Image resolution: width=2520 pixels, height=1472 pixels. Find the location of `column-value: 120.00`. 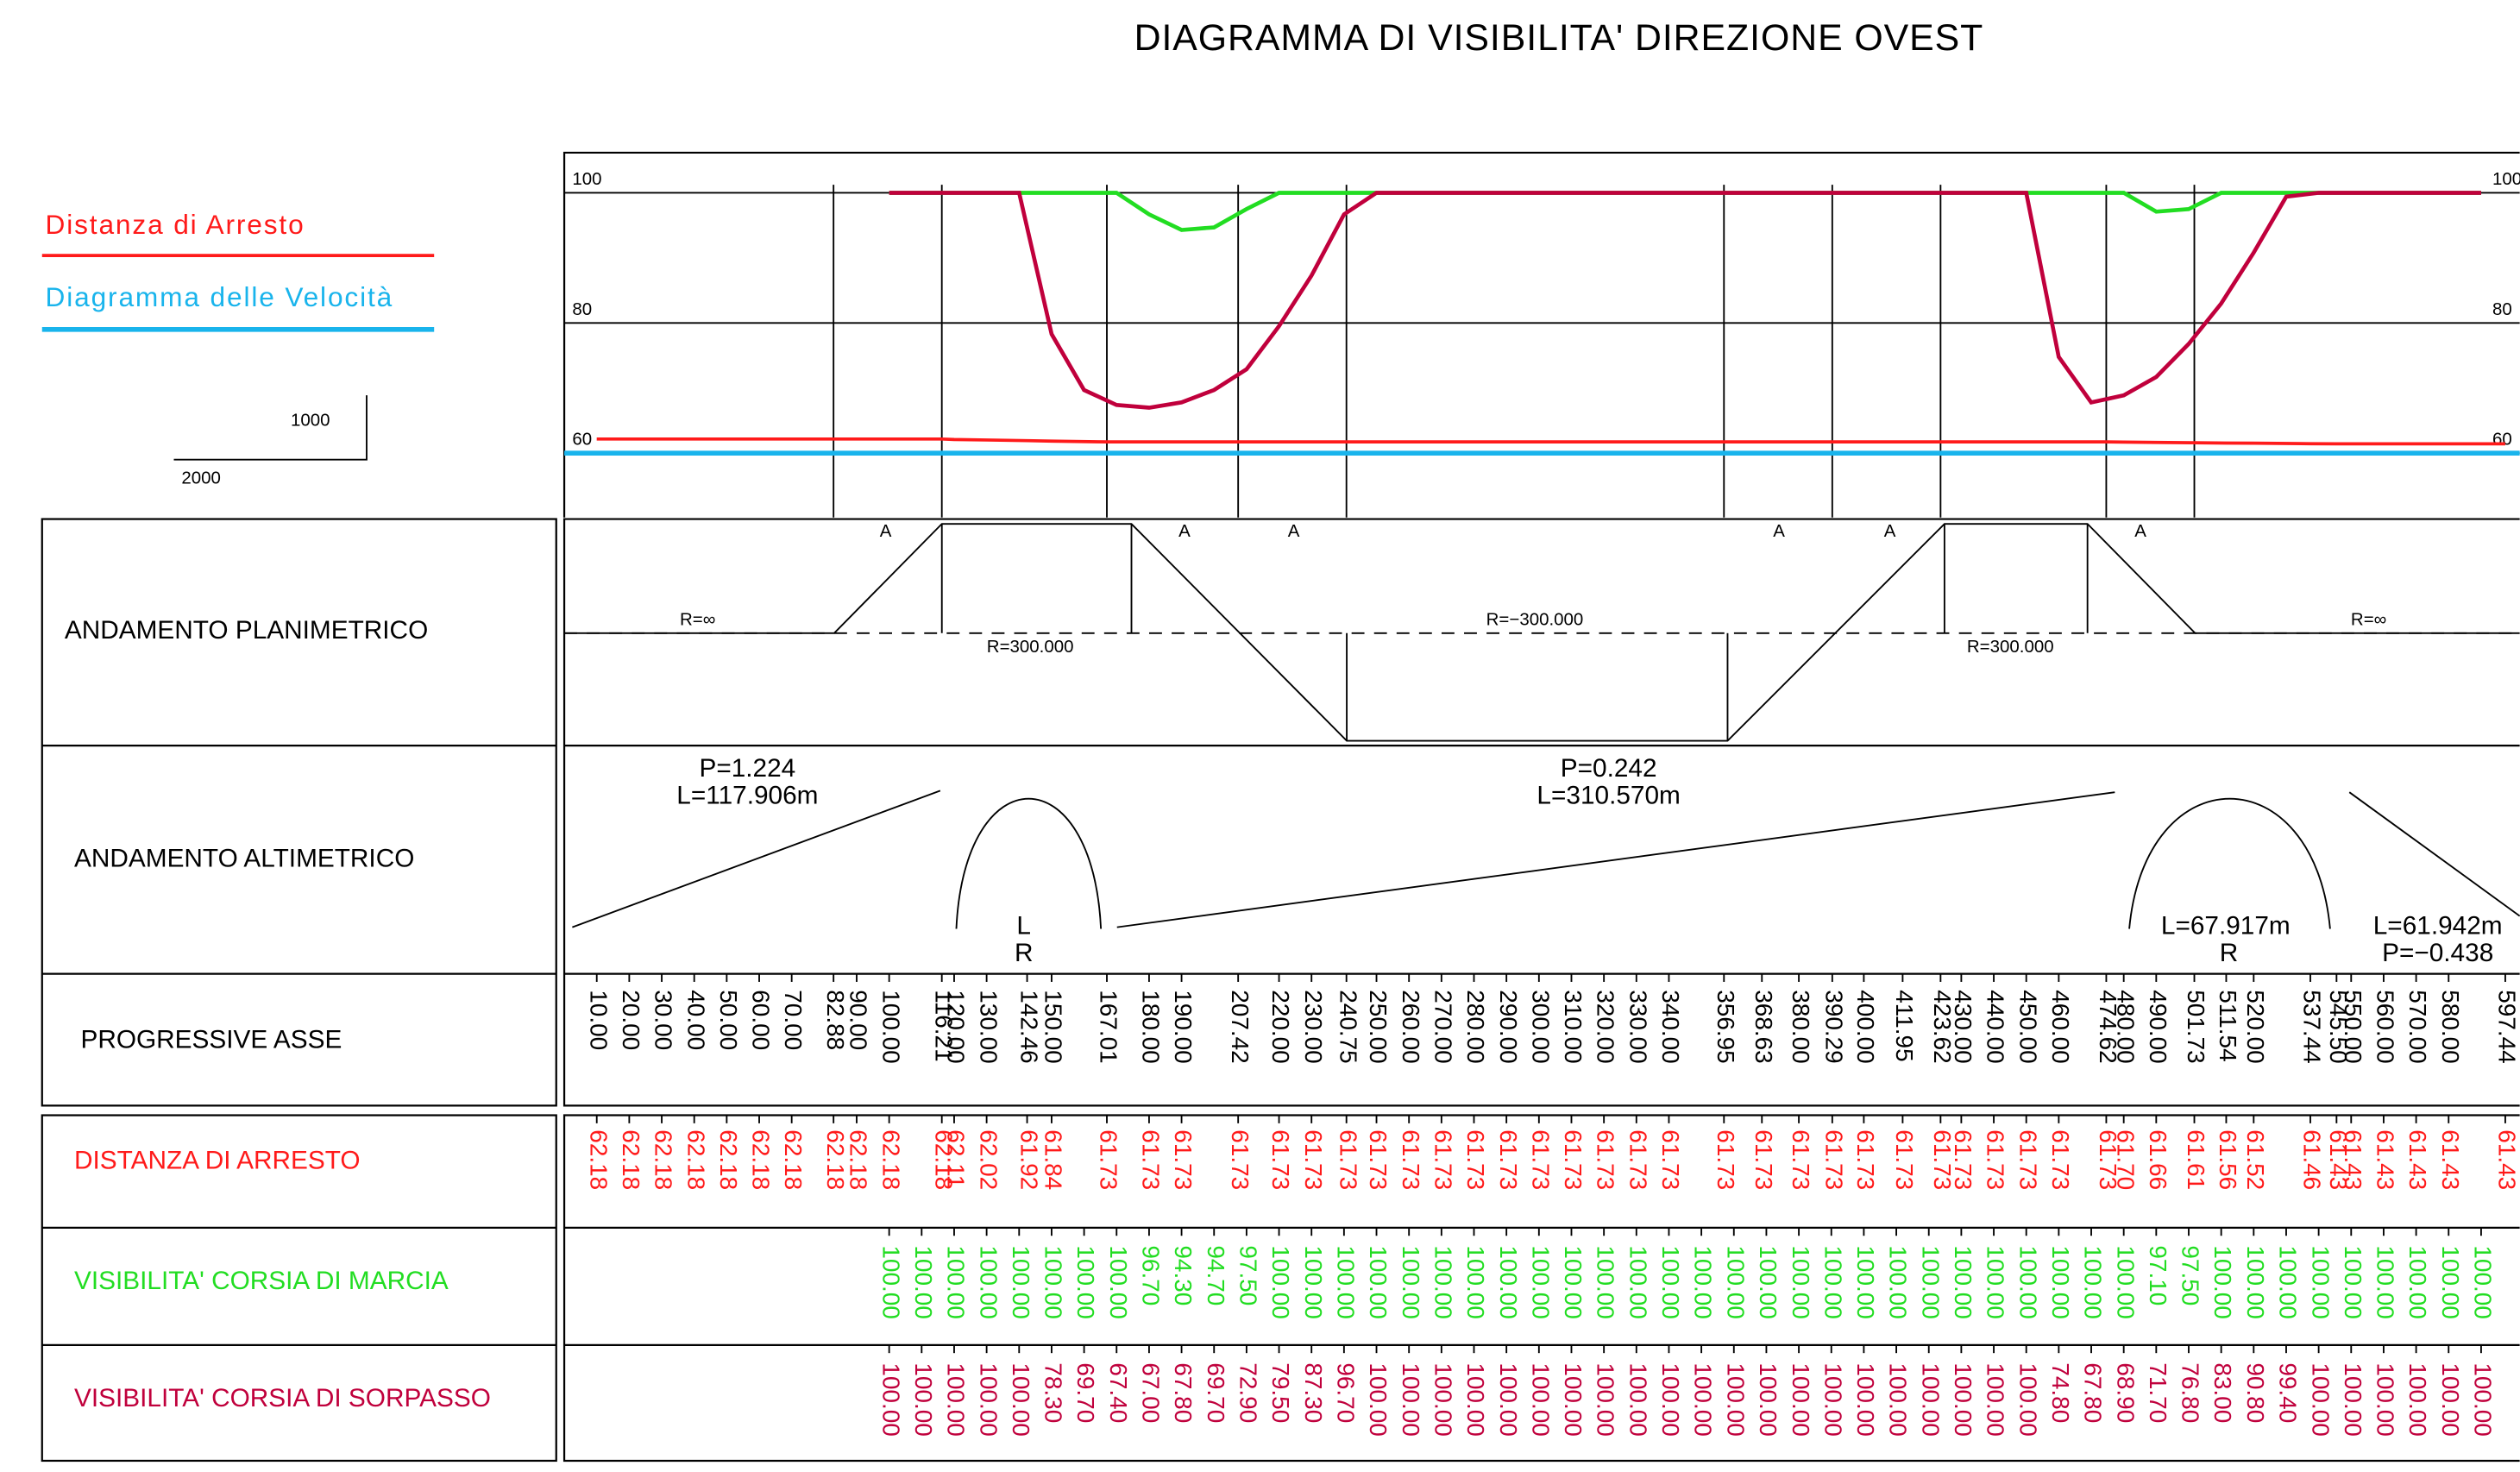

column-value: 120.00 is located at coordinates (957, 1026).